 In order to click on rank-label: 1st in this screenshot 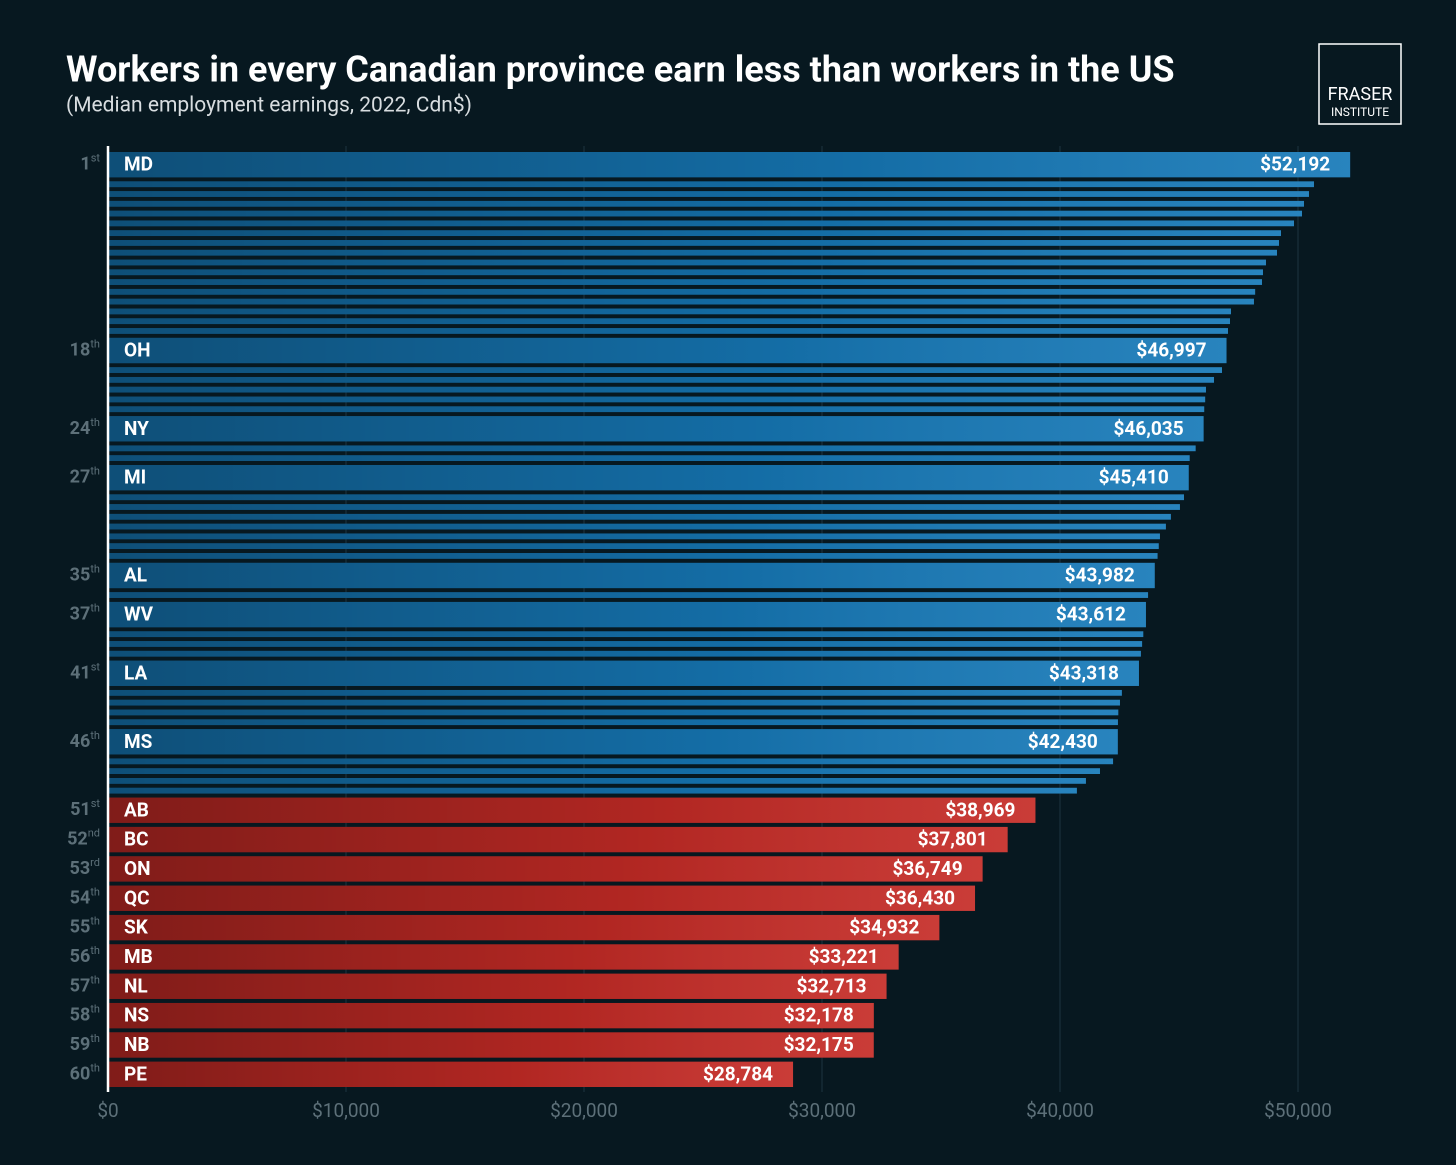, I will do `click(90, 163)`.